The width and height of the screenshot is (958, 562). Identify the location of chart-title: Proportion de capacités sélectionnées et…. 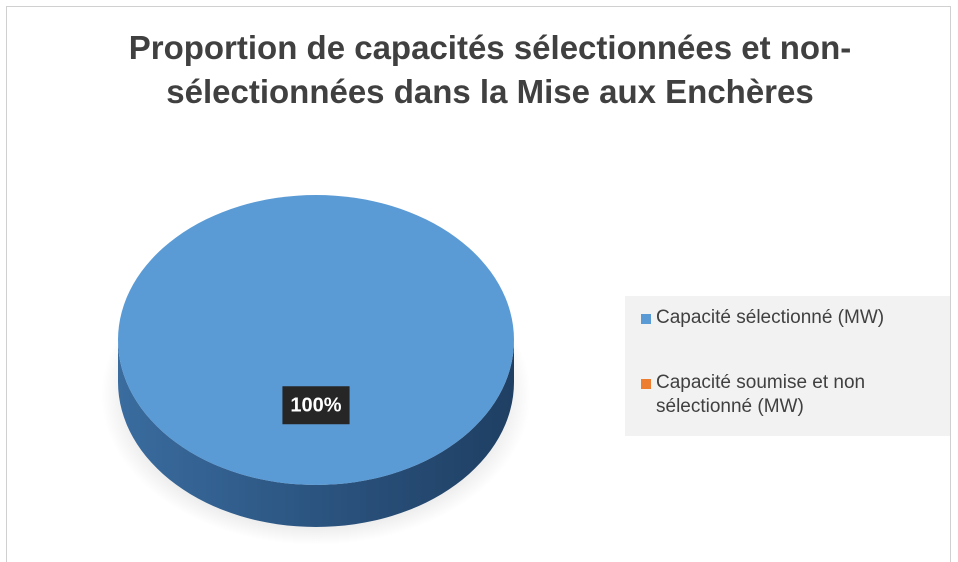
(490, 69).